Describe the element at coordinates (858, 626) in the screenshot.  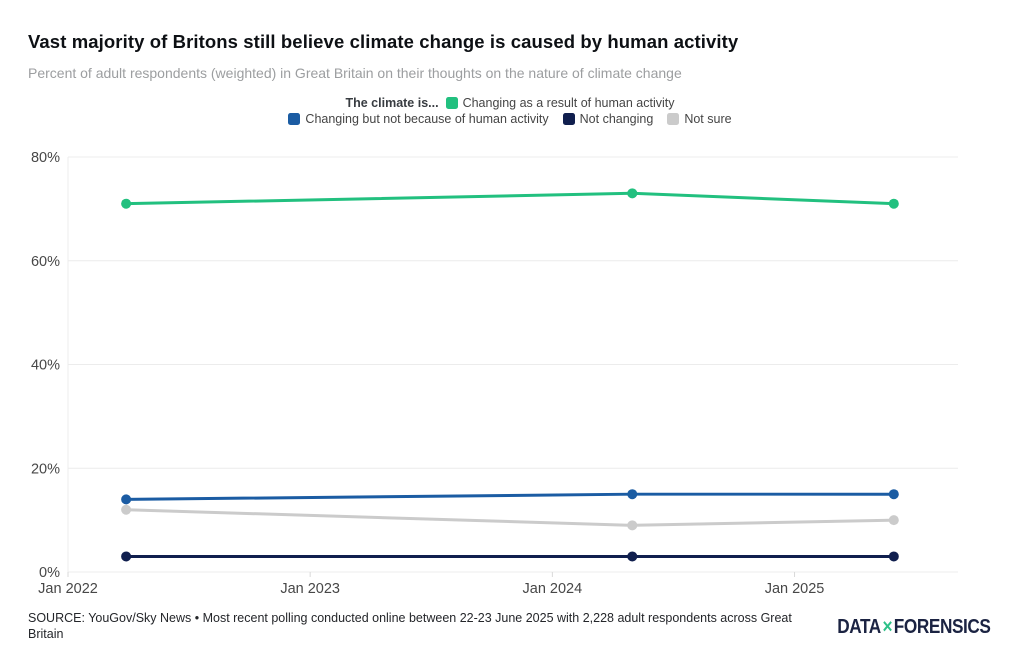
I see `logo-text-data: DATA` at that location.